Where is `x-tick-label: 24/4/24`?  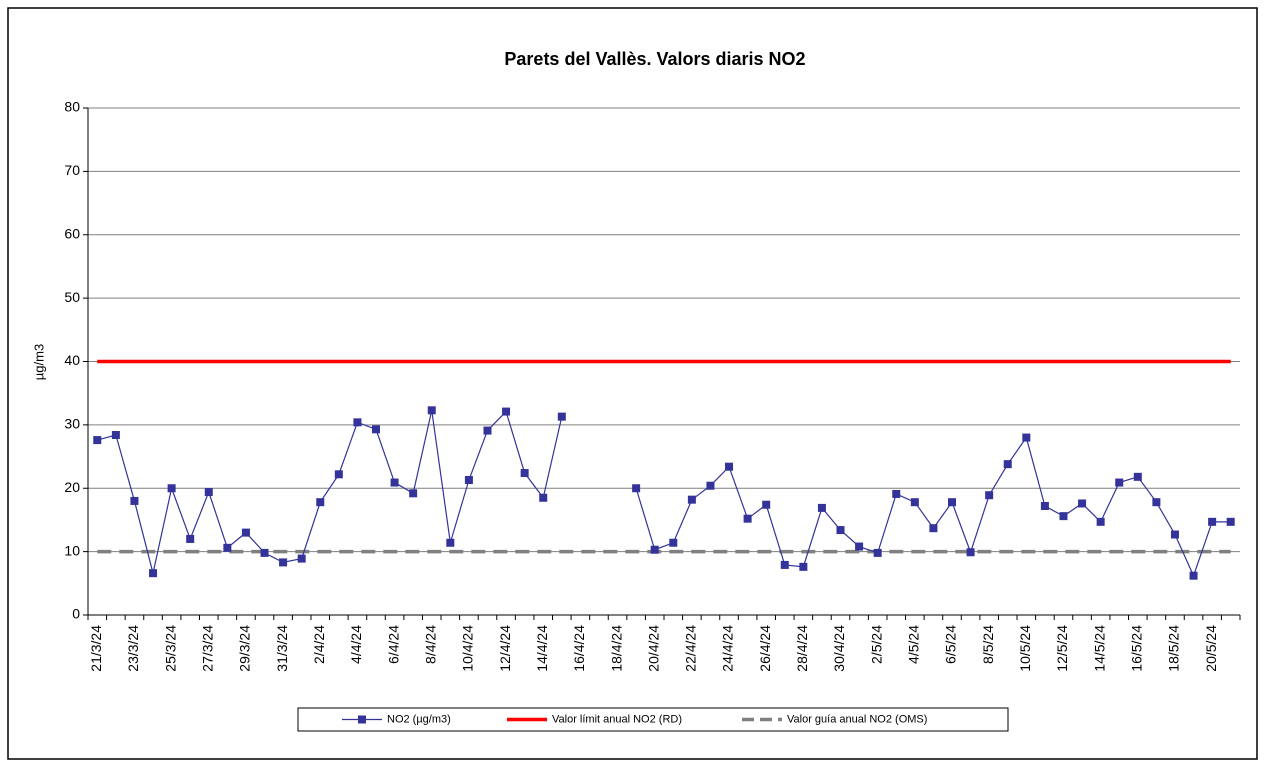
x-tick-label: 24/4/24 is located at coordinates (728, 648).